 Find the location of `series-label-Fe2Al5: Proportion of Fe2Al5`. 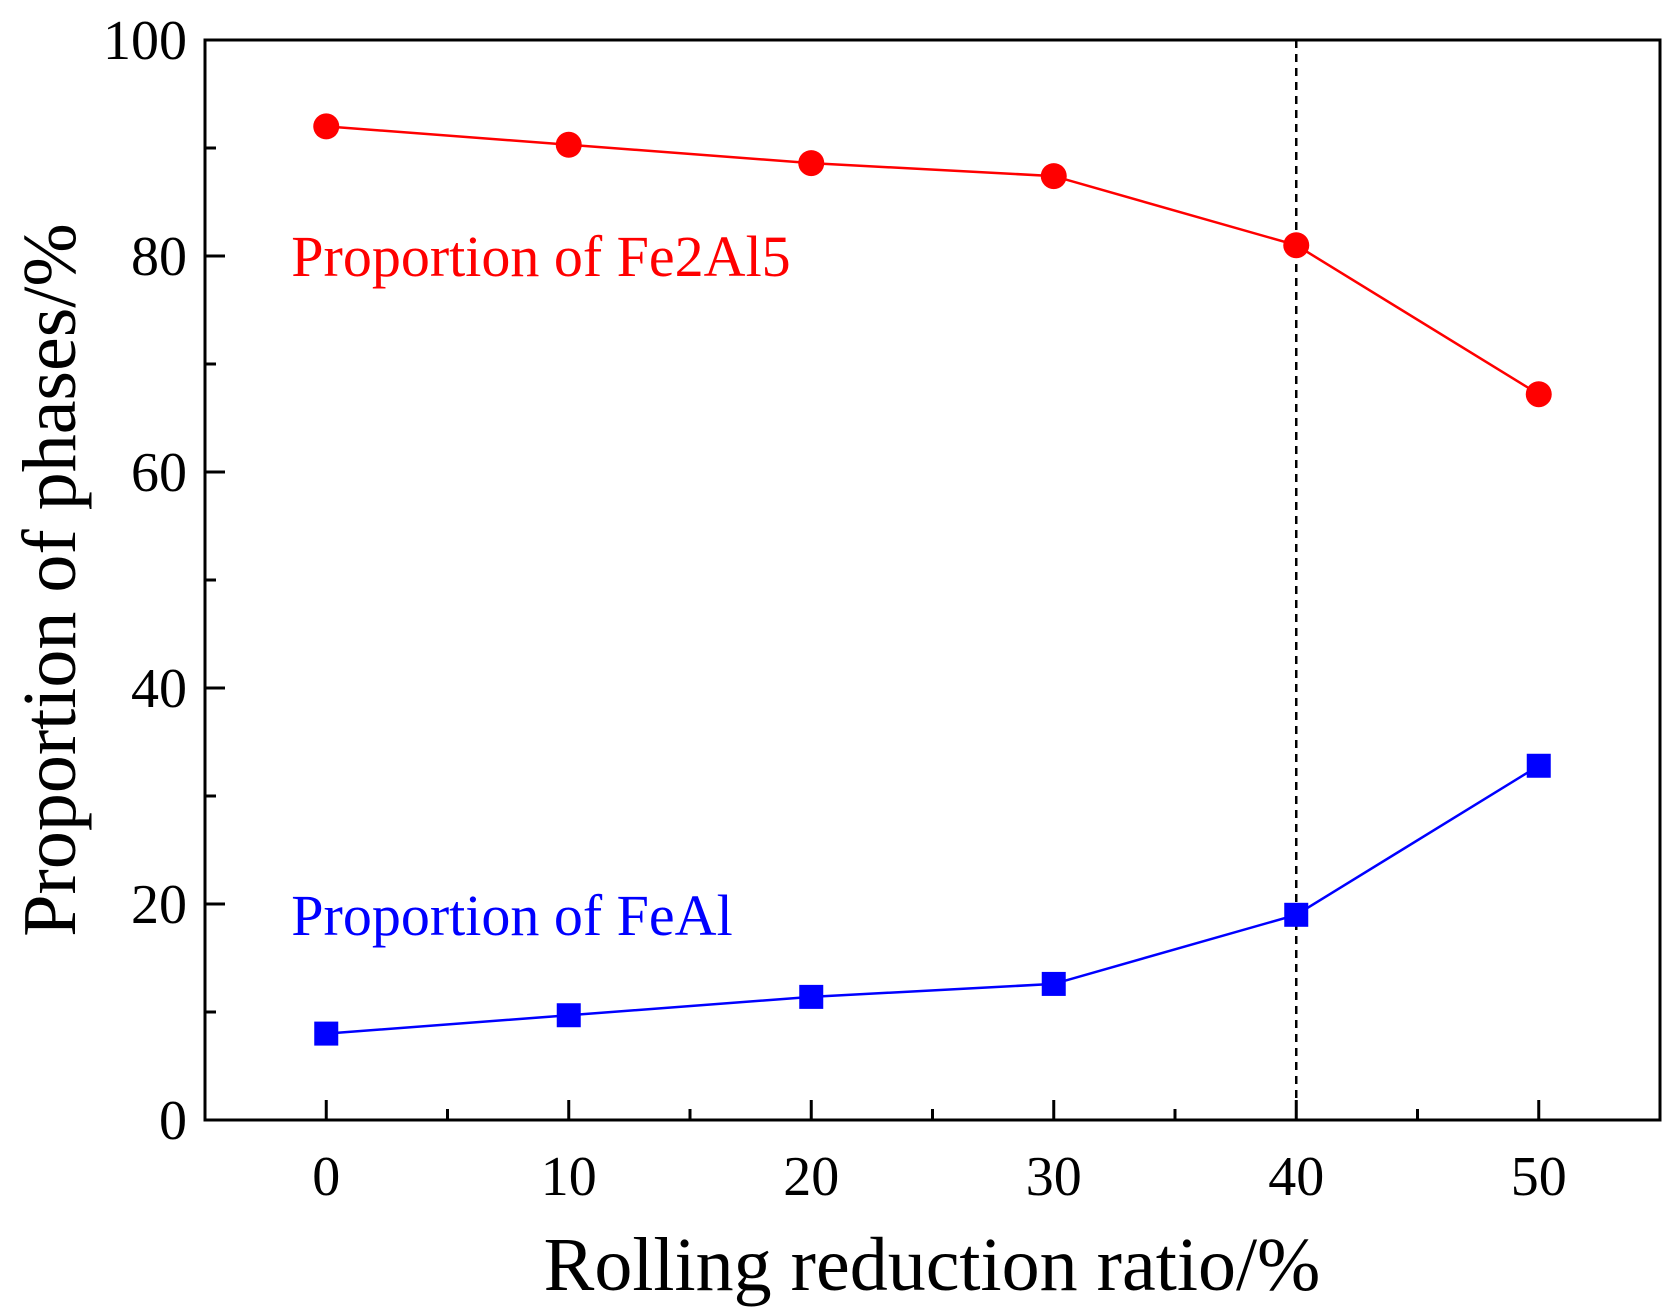

series-label-Fe2Al5: Proportion of Fe2Al5 is located at coordinates (540, 256).